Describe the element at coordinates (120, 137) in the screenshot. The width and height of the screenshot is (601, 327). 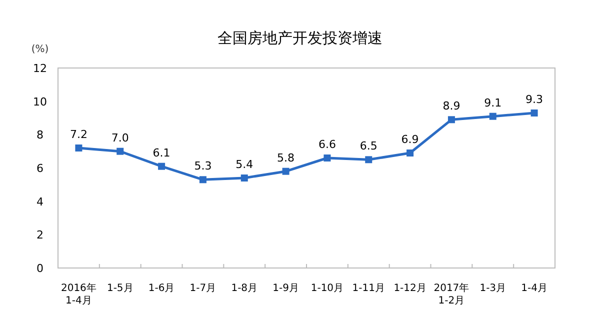
I see `data-label: 7.0` at that location.